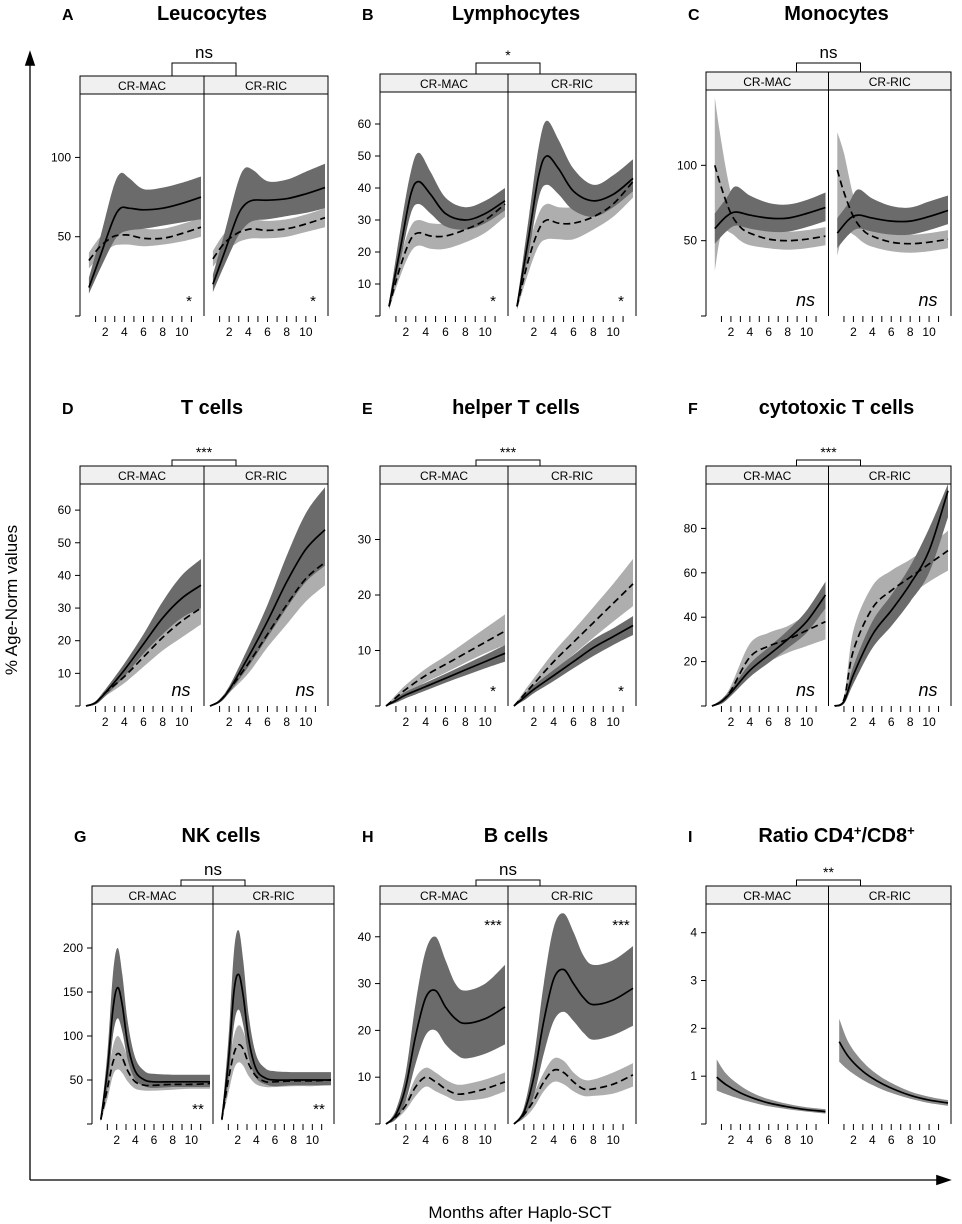  Describe the element at coordinates (837, 408) in the screenshot. I see `panel-title: cytotoxic T cells` at that location.